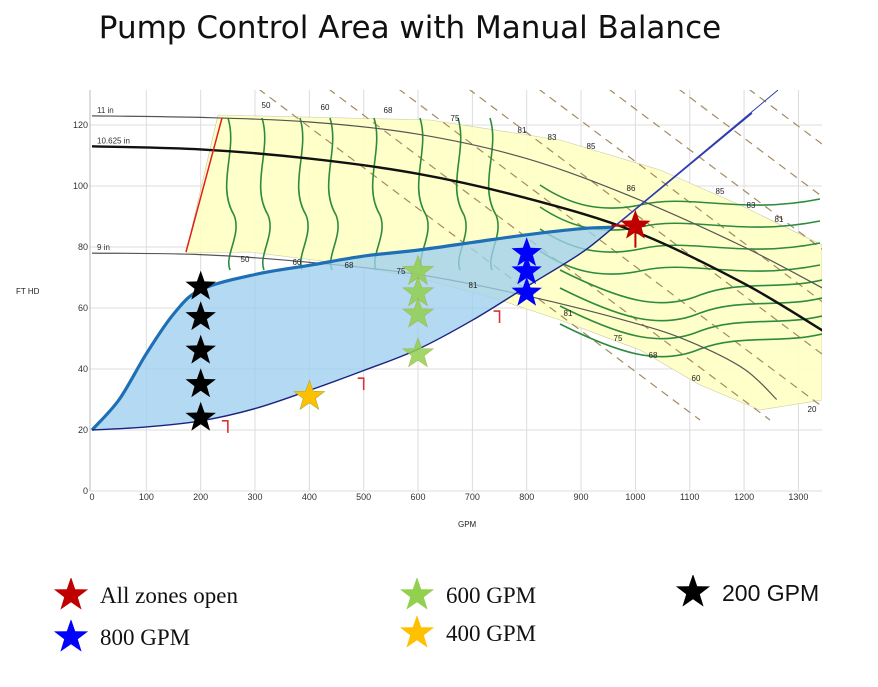 The width and height of the screenshot is (878, 687). What do you see at coordinates (812, 409) in the screenshot?
I see `efficiency-label: 20` at bounding box center [812, 409].